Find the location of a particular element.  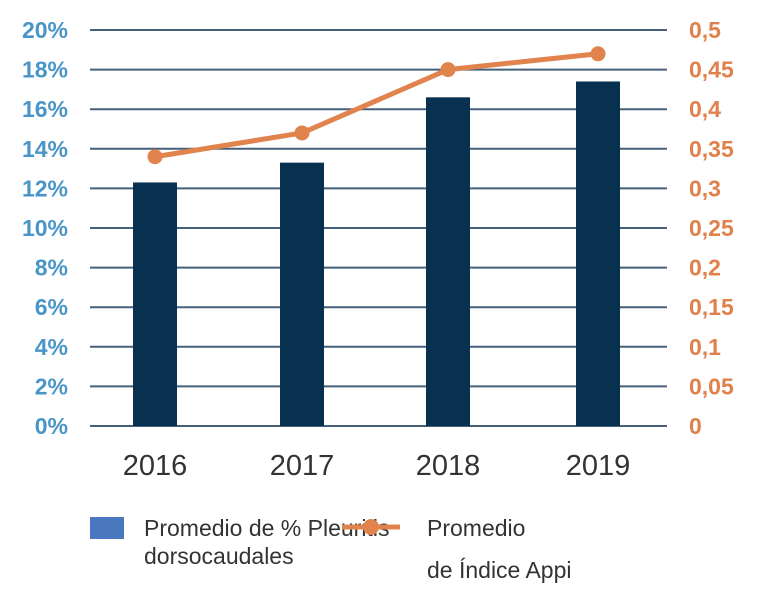

y-right-tick-label: 0,1 is located at coordinates (705, 347).